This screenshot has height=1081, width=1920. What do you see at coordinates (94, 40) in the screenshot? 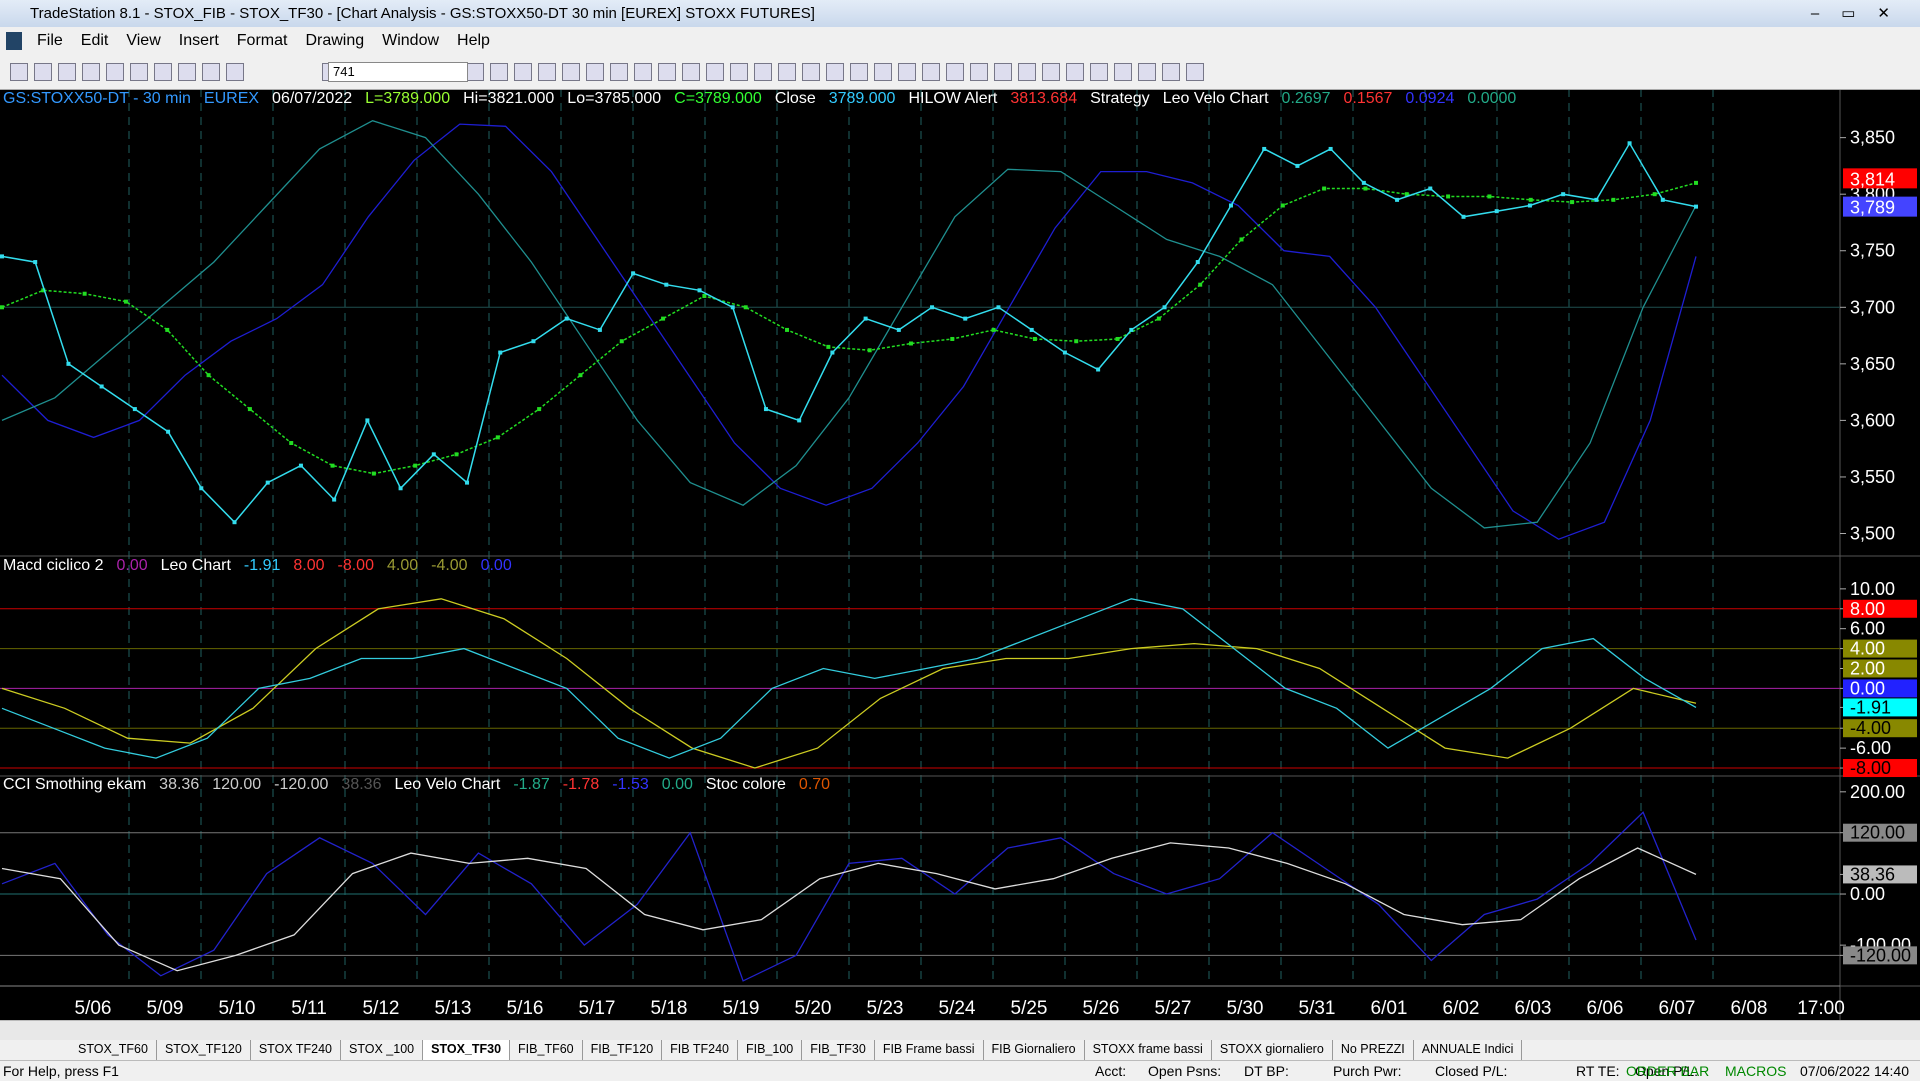
I see `menu-item: Edit` at bounding box center [94, 40].